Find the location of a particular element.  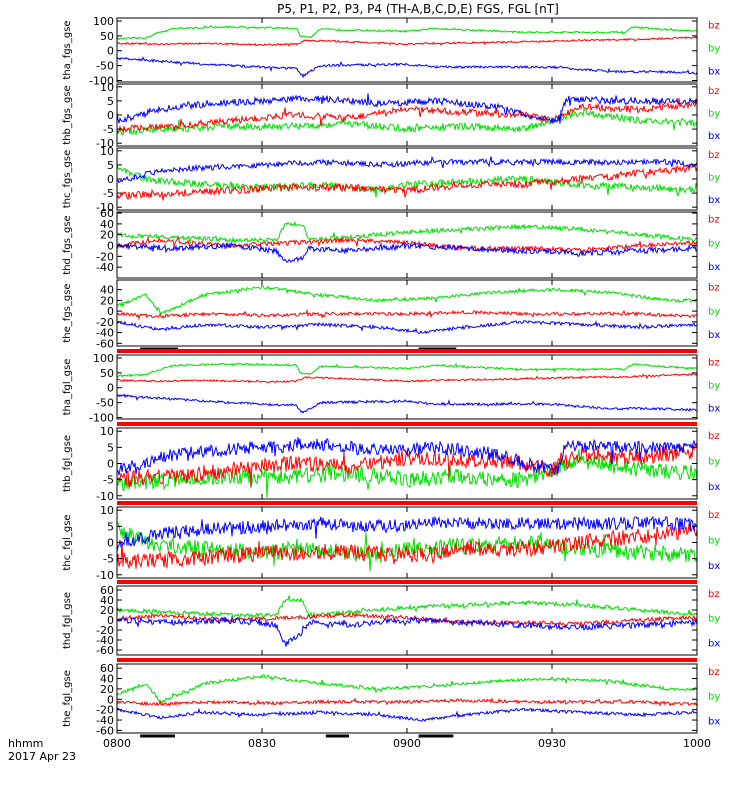

x-tick-label: 0800 is located at coordinates (117, 743).